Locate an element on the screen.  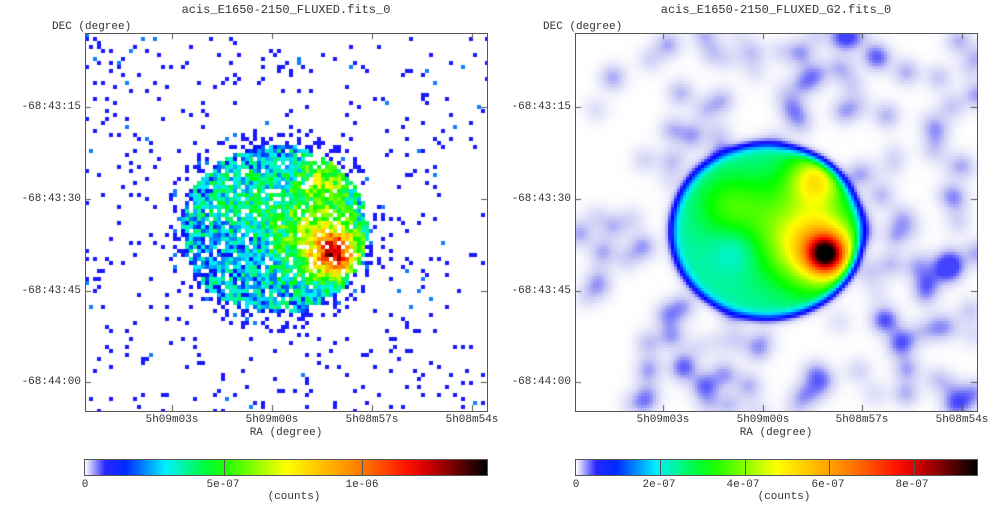
left-y-tick: -68:43:30 is located at coordinates (51, 199).